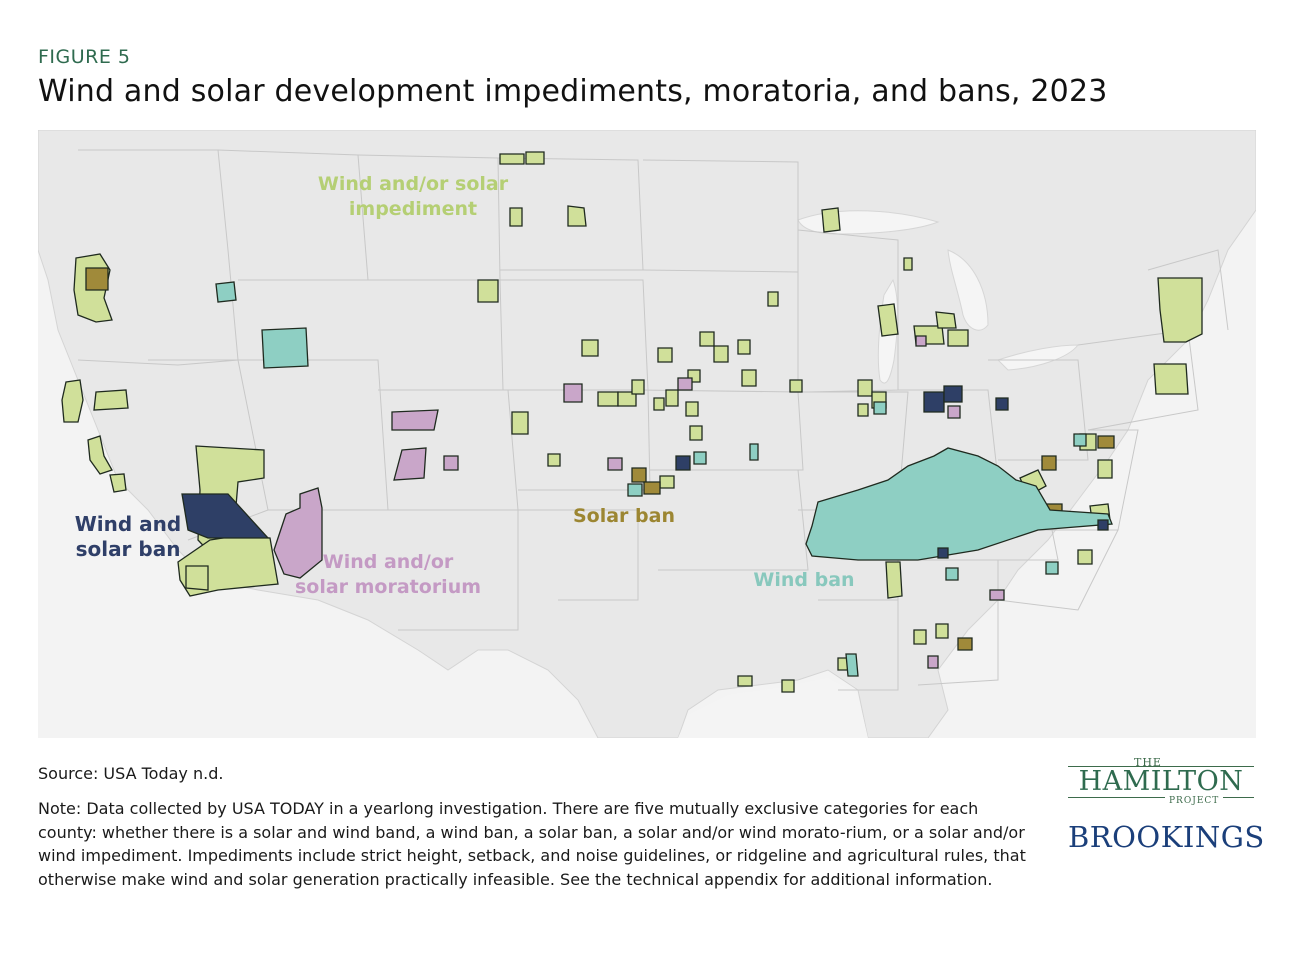  I want to click on county-oh-moratorium, so click(954, 412).